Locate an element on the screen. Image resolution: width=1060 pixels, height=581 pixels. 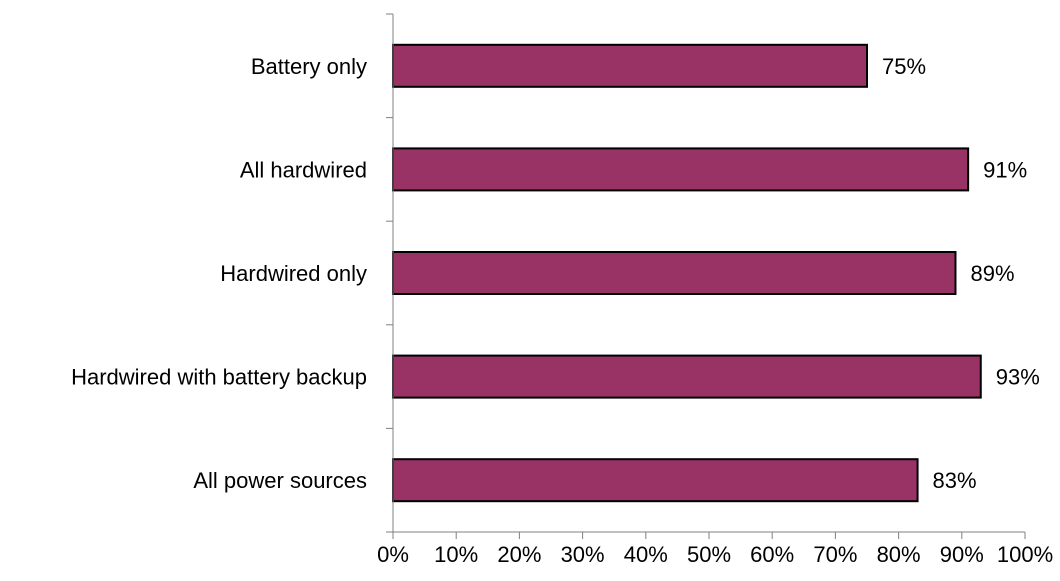
x-tick-label: 30% is located at coordinates (583, 554).